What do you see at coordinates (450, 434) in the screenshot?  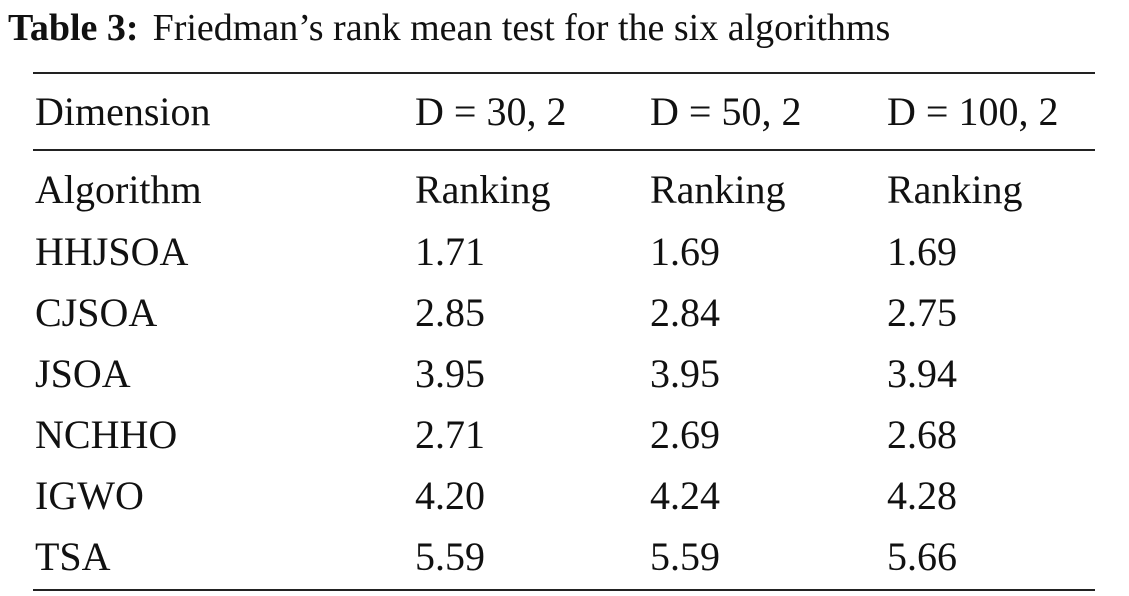 I see `value-cell: 2.71` at bounding box center [450, 434].